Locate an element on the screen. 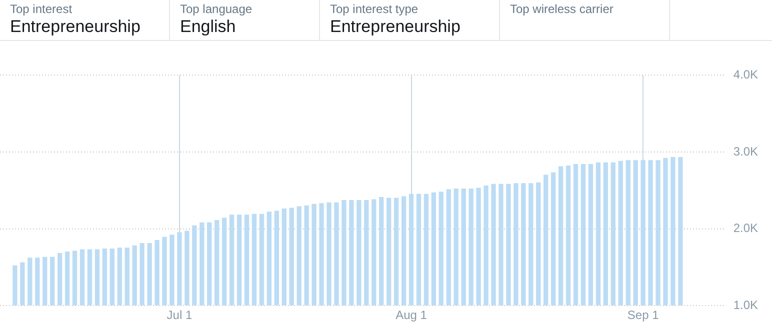  x-tick-label: Aug 1 is located at coordinates (412, 315).